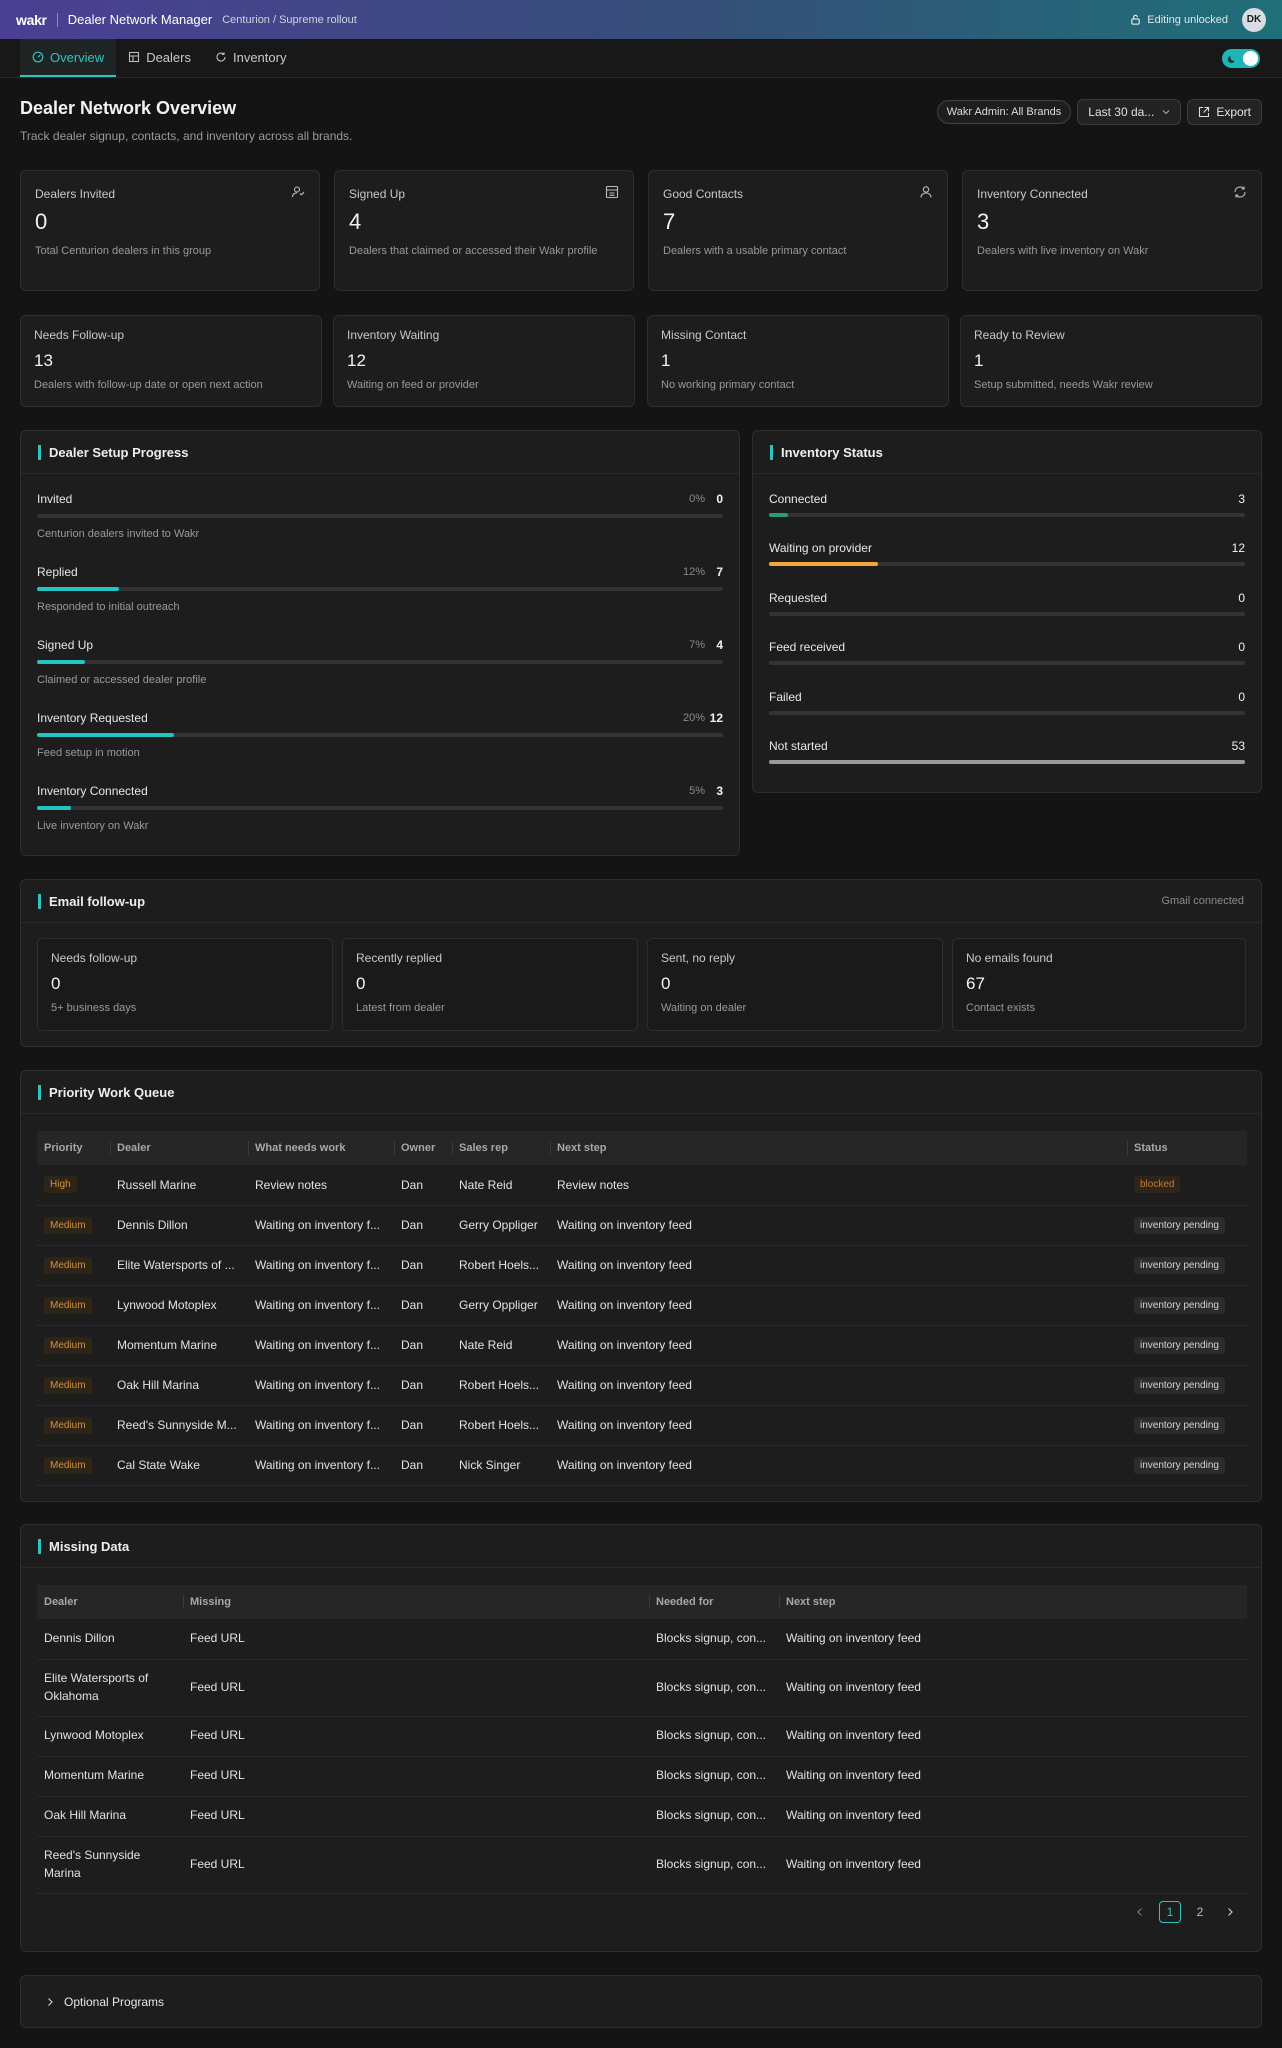  I want to click on tab-bar: Overview Dealers Inventory, so click(641, 58).